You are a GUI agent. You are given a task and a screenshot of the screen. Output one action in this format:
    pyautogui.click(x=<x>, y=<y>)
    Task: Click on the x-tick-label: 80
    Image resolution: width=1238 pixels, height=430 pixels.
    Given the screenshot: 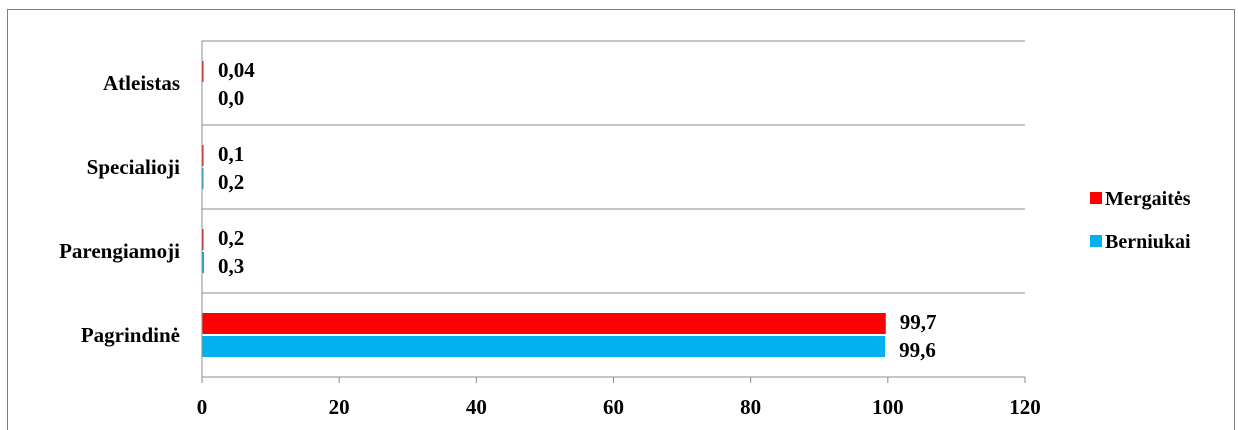 What is the action you would take?
    pyautogui.click(x=750, y=407)
    